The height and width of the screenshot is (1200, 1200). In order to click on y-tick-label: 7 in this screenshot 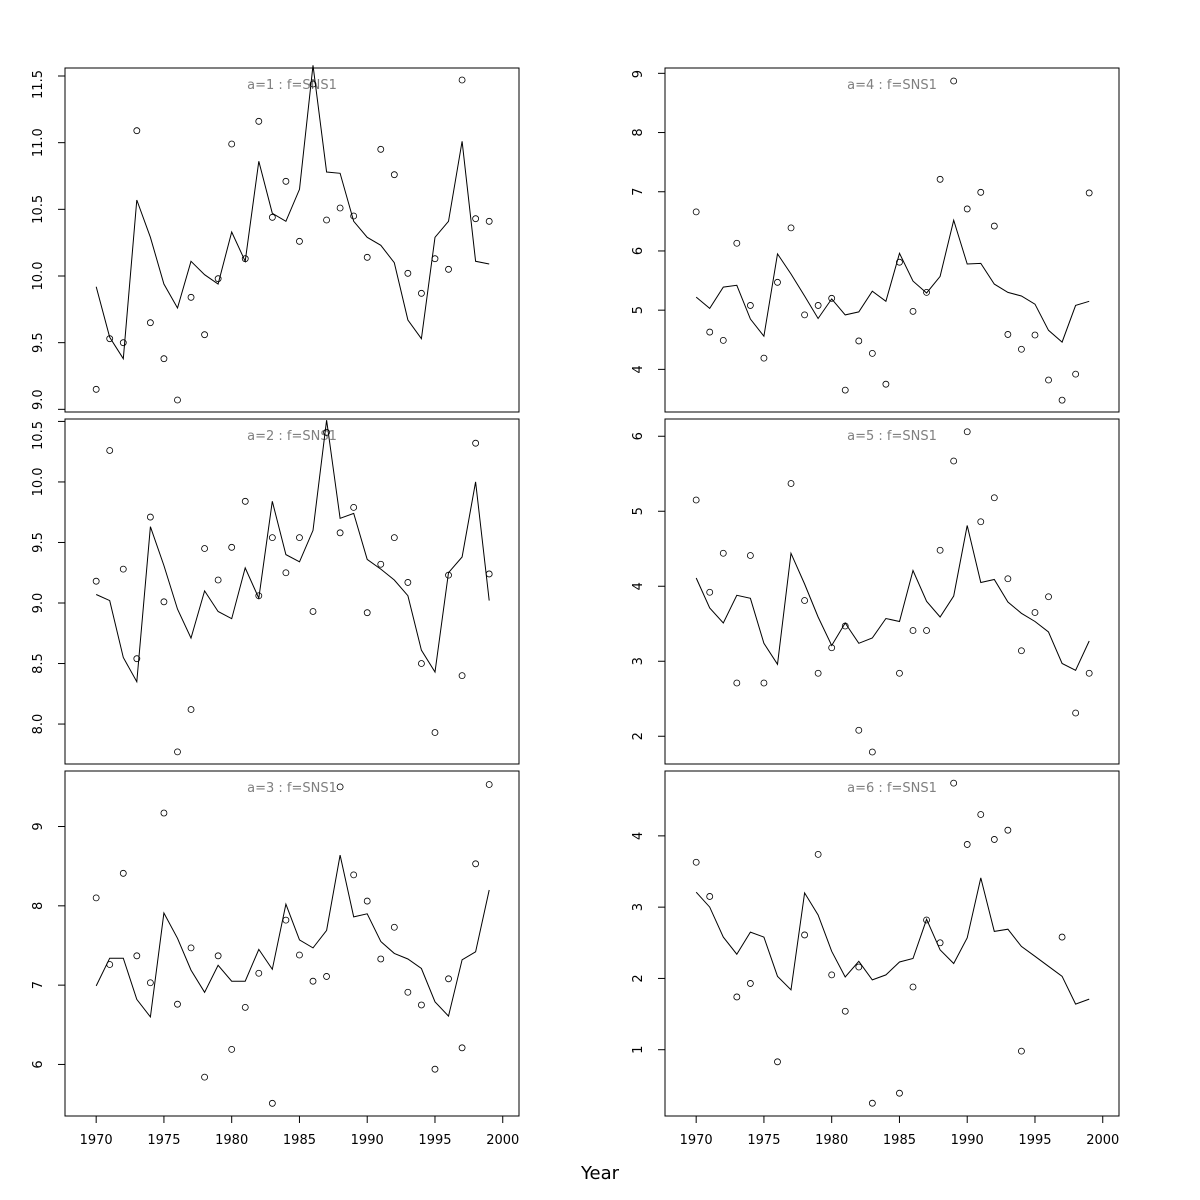, I will do `click(38, 985)`.